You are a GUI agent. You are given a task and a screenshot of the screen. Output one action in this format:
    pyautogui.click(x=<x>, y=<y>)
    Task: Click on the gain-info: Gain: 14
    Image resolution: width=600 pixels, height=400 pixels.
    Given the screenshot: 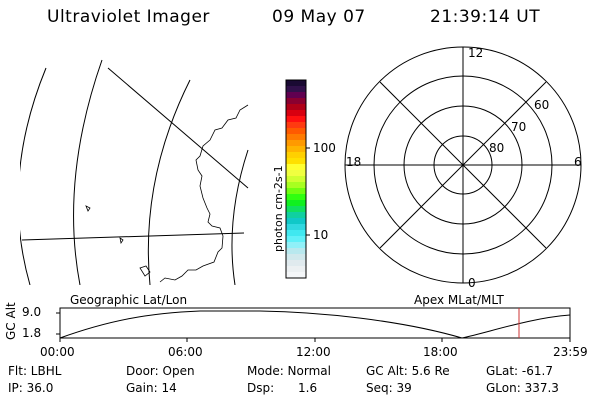 What is the action you would take?
    pyautogui.click(x=151, y=388)
    